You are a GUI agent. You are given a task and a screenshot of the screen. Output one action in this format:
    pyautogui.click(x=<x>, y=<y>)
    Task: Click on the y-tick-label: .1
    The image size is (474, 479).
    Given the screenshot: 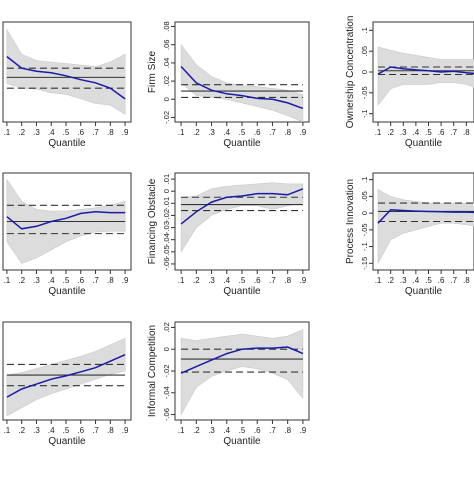 What is the action you would take?
    pyautogui.click(x=364, y=180)
    